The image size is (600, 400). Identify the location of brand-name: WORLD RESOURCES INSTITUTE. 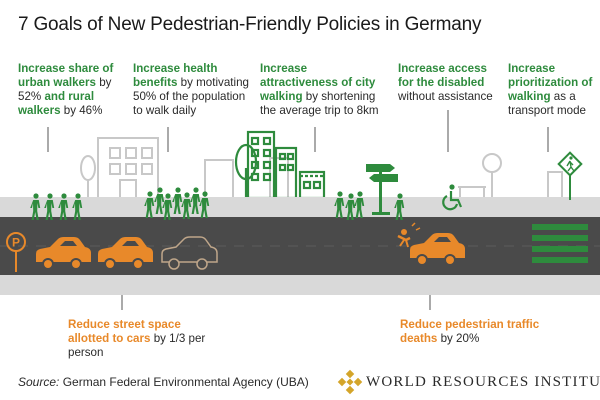
(483, 382).